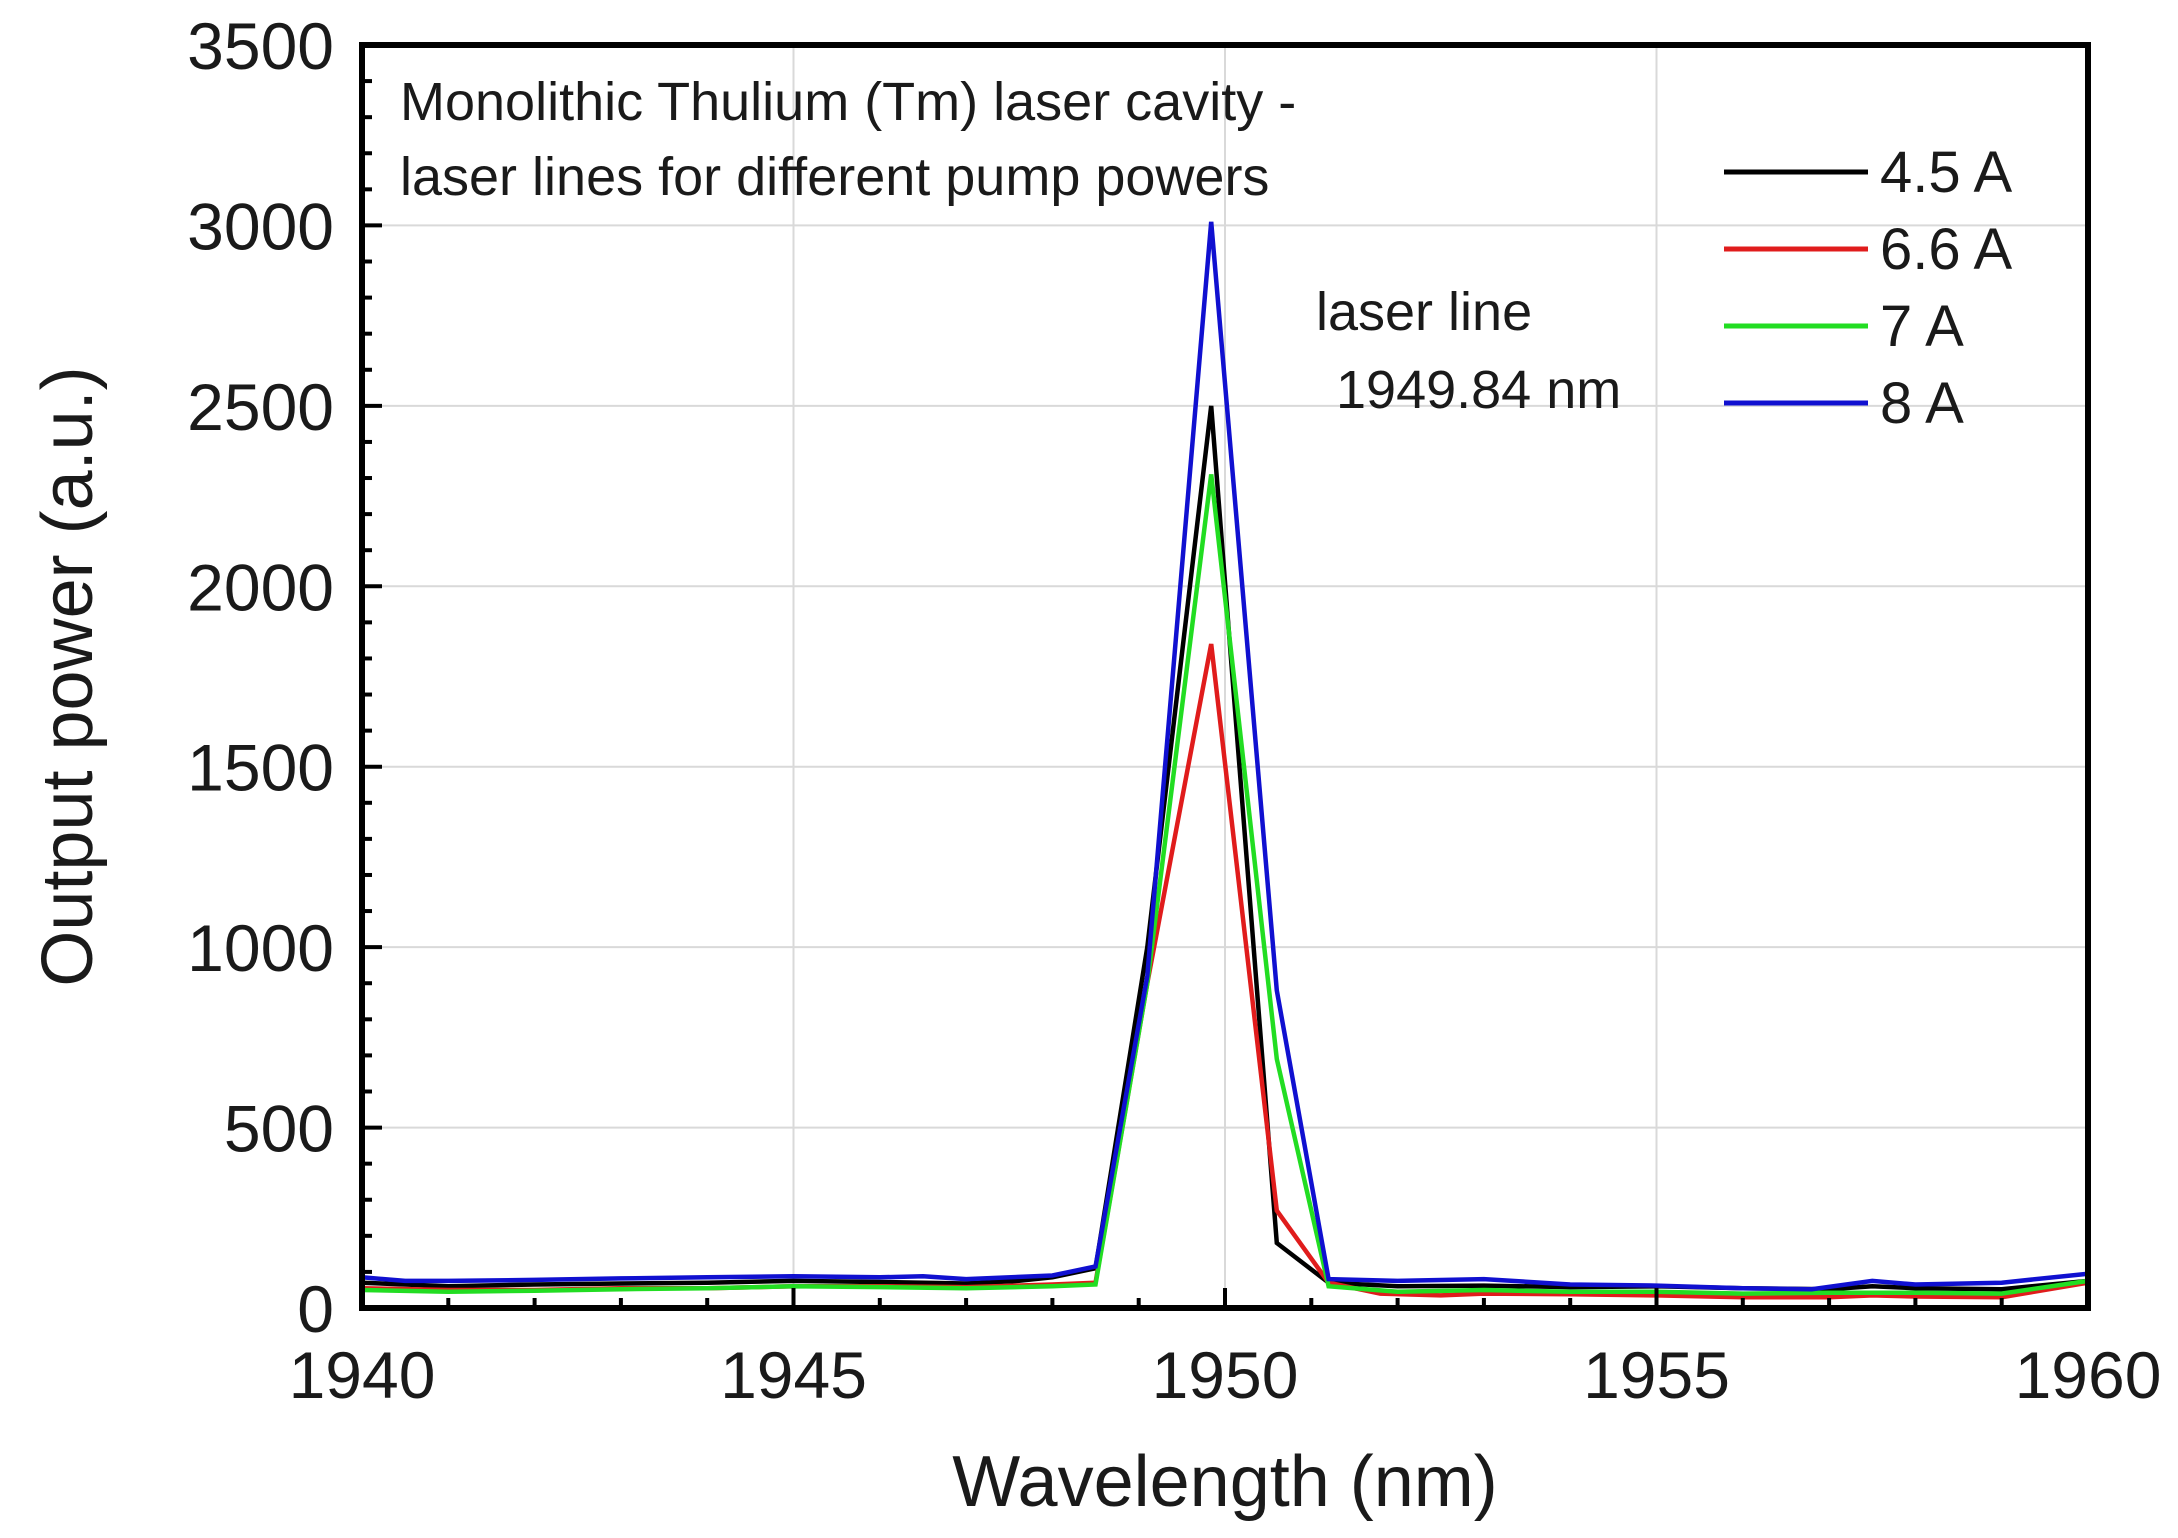 The image size is (2178, 1538). What do you see at coordinates (1922, 326) in the screenshot?
I see `legend-label-3: 7 A` at bounding box center [1922, 326].